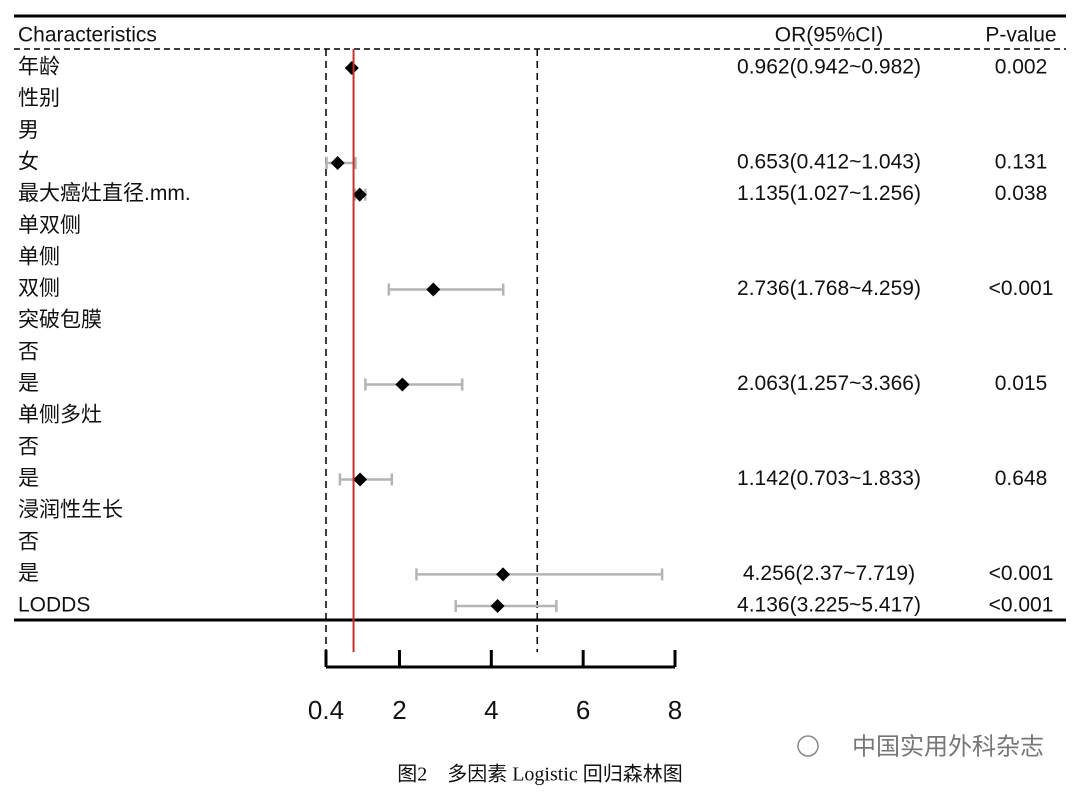  I want to click on row-label: 突破包膜, so click(60, 320).